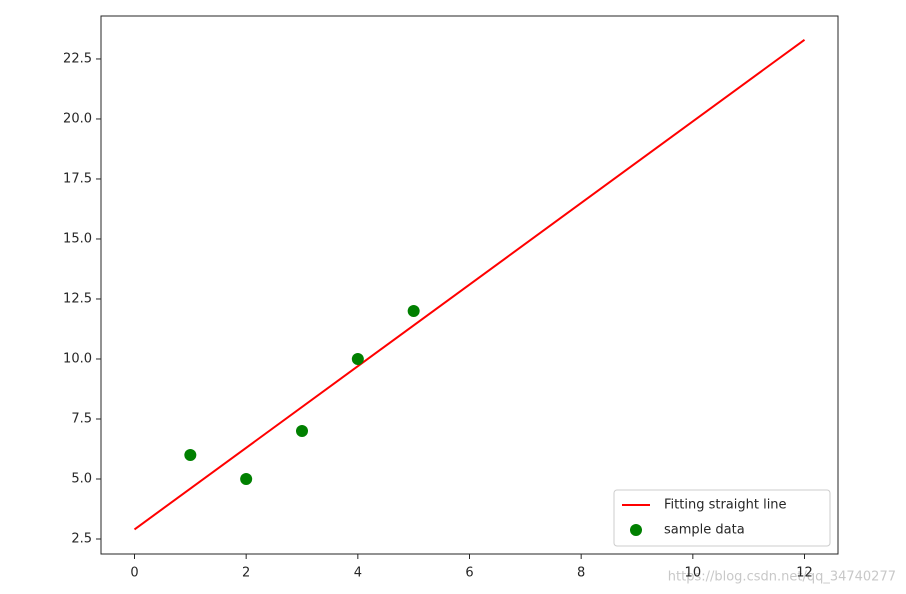 The height and width of the screenshot is (594, 906). What do you see at coordinates (246, 573) in the screenshot?
I see `x-tick-label: 2` at bounding box center [246, 573].